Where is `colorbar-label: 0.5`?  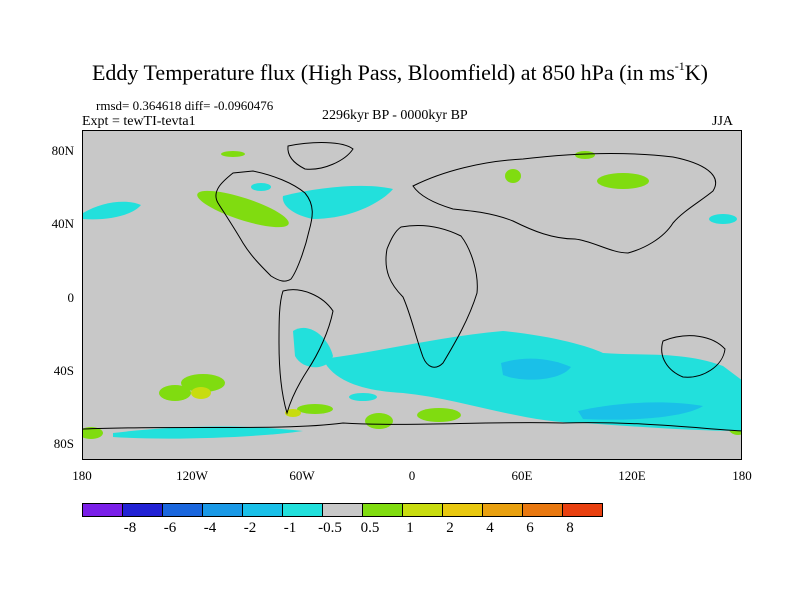 colorbar-label: 0.5 is located at coordinates (370, 528).